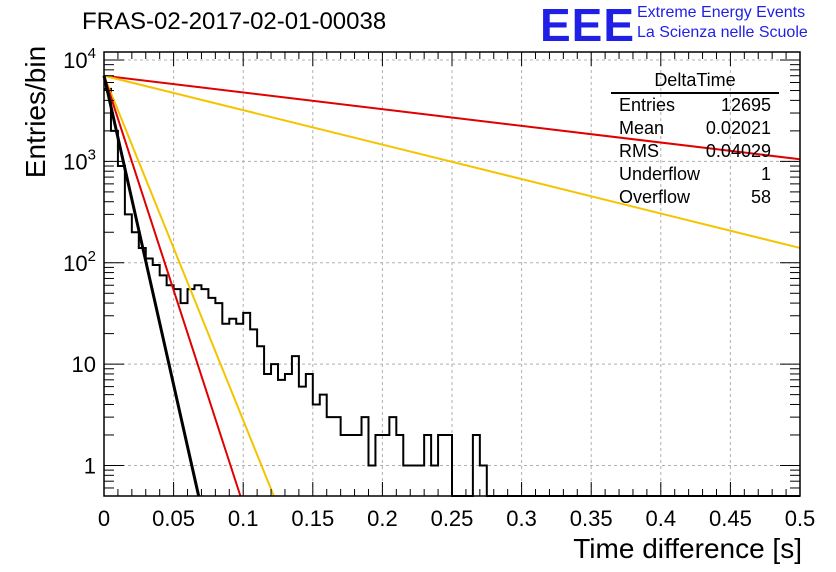 Image resolution: width=836 pixels, height=572 pixels. Describe the element at coordinates (695, 82) in the screenshot. I see `stats-name: DeltaTime` at that location.